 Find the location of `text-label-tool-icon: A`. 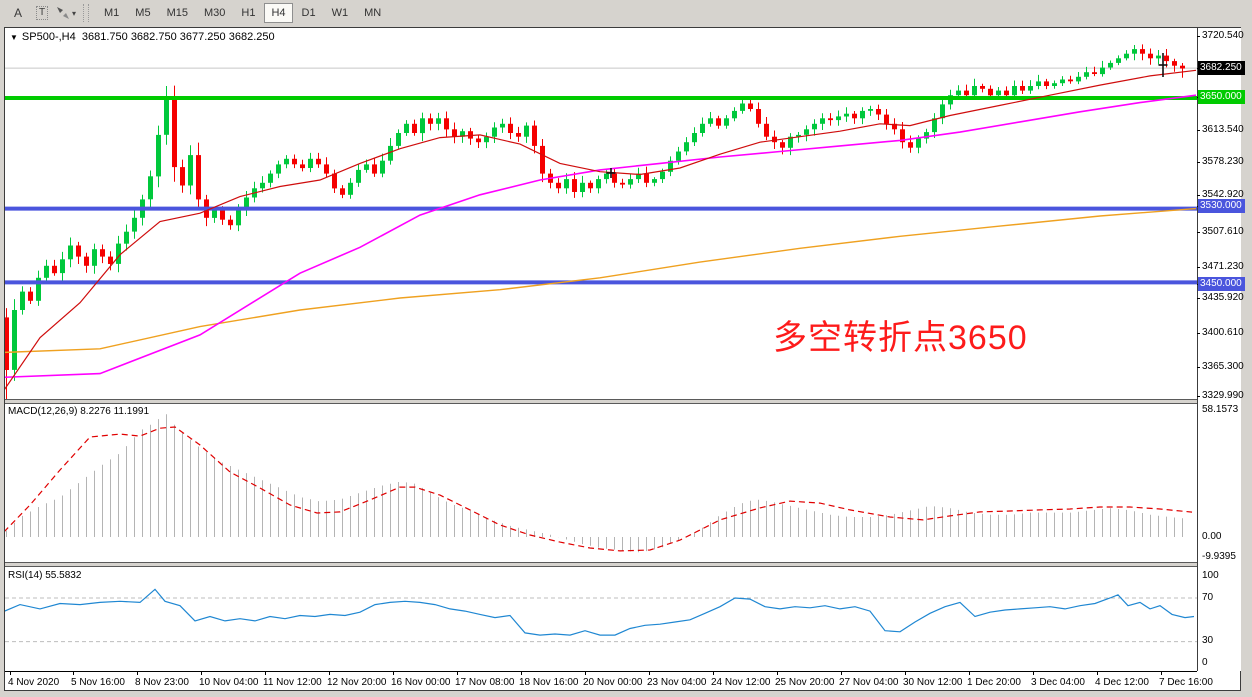

text-label-tool-icon: A is located at coordinates (17, 13).